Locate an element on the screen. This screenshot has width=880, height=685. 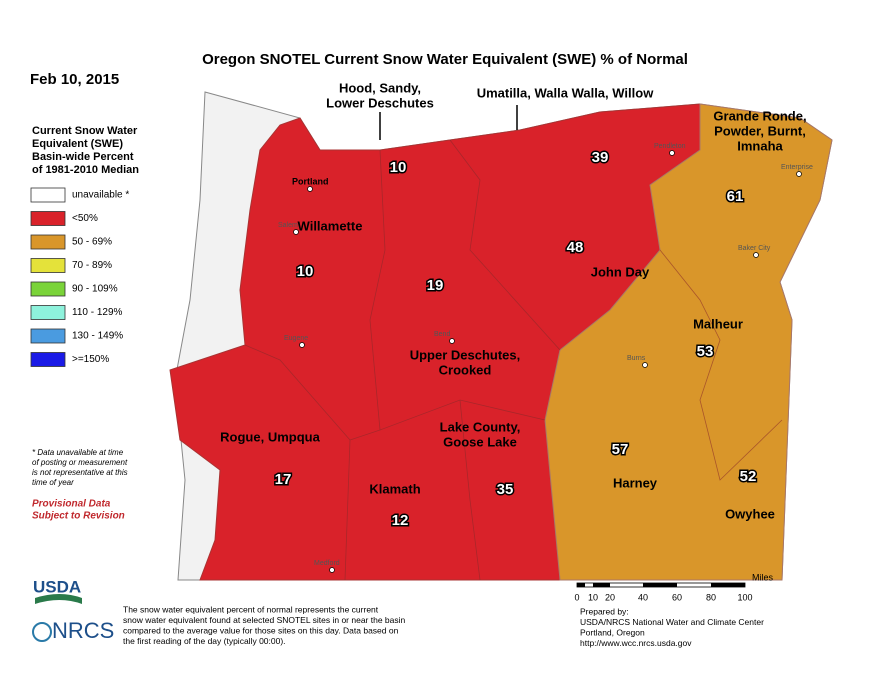
note: of posting or measurement is located at coordinates (80, 462).